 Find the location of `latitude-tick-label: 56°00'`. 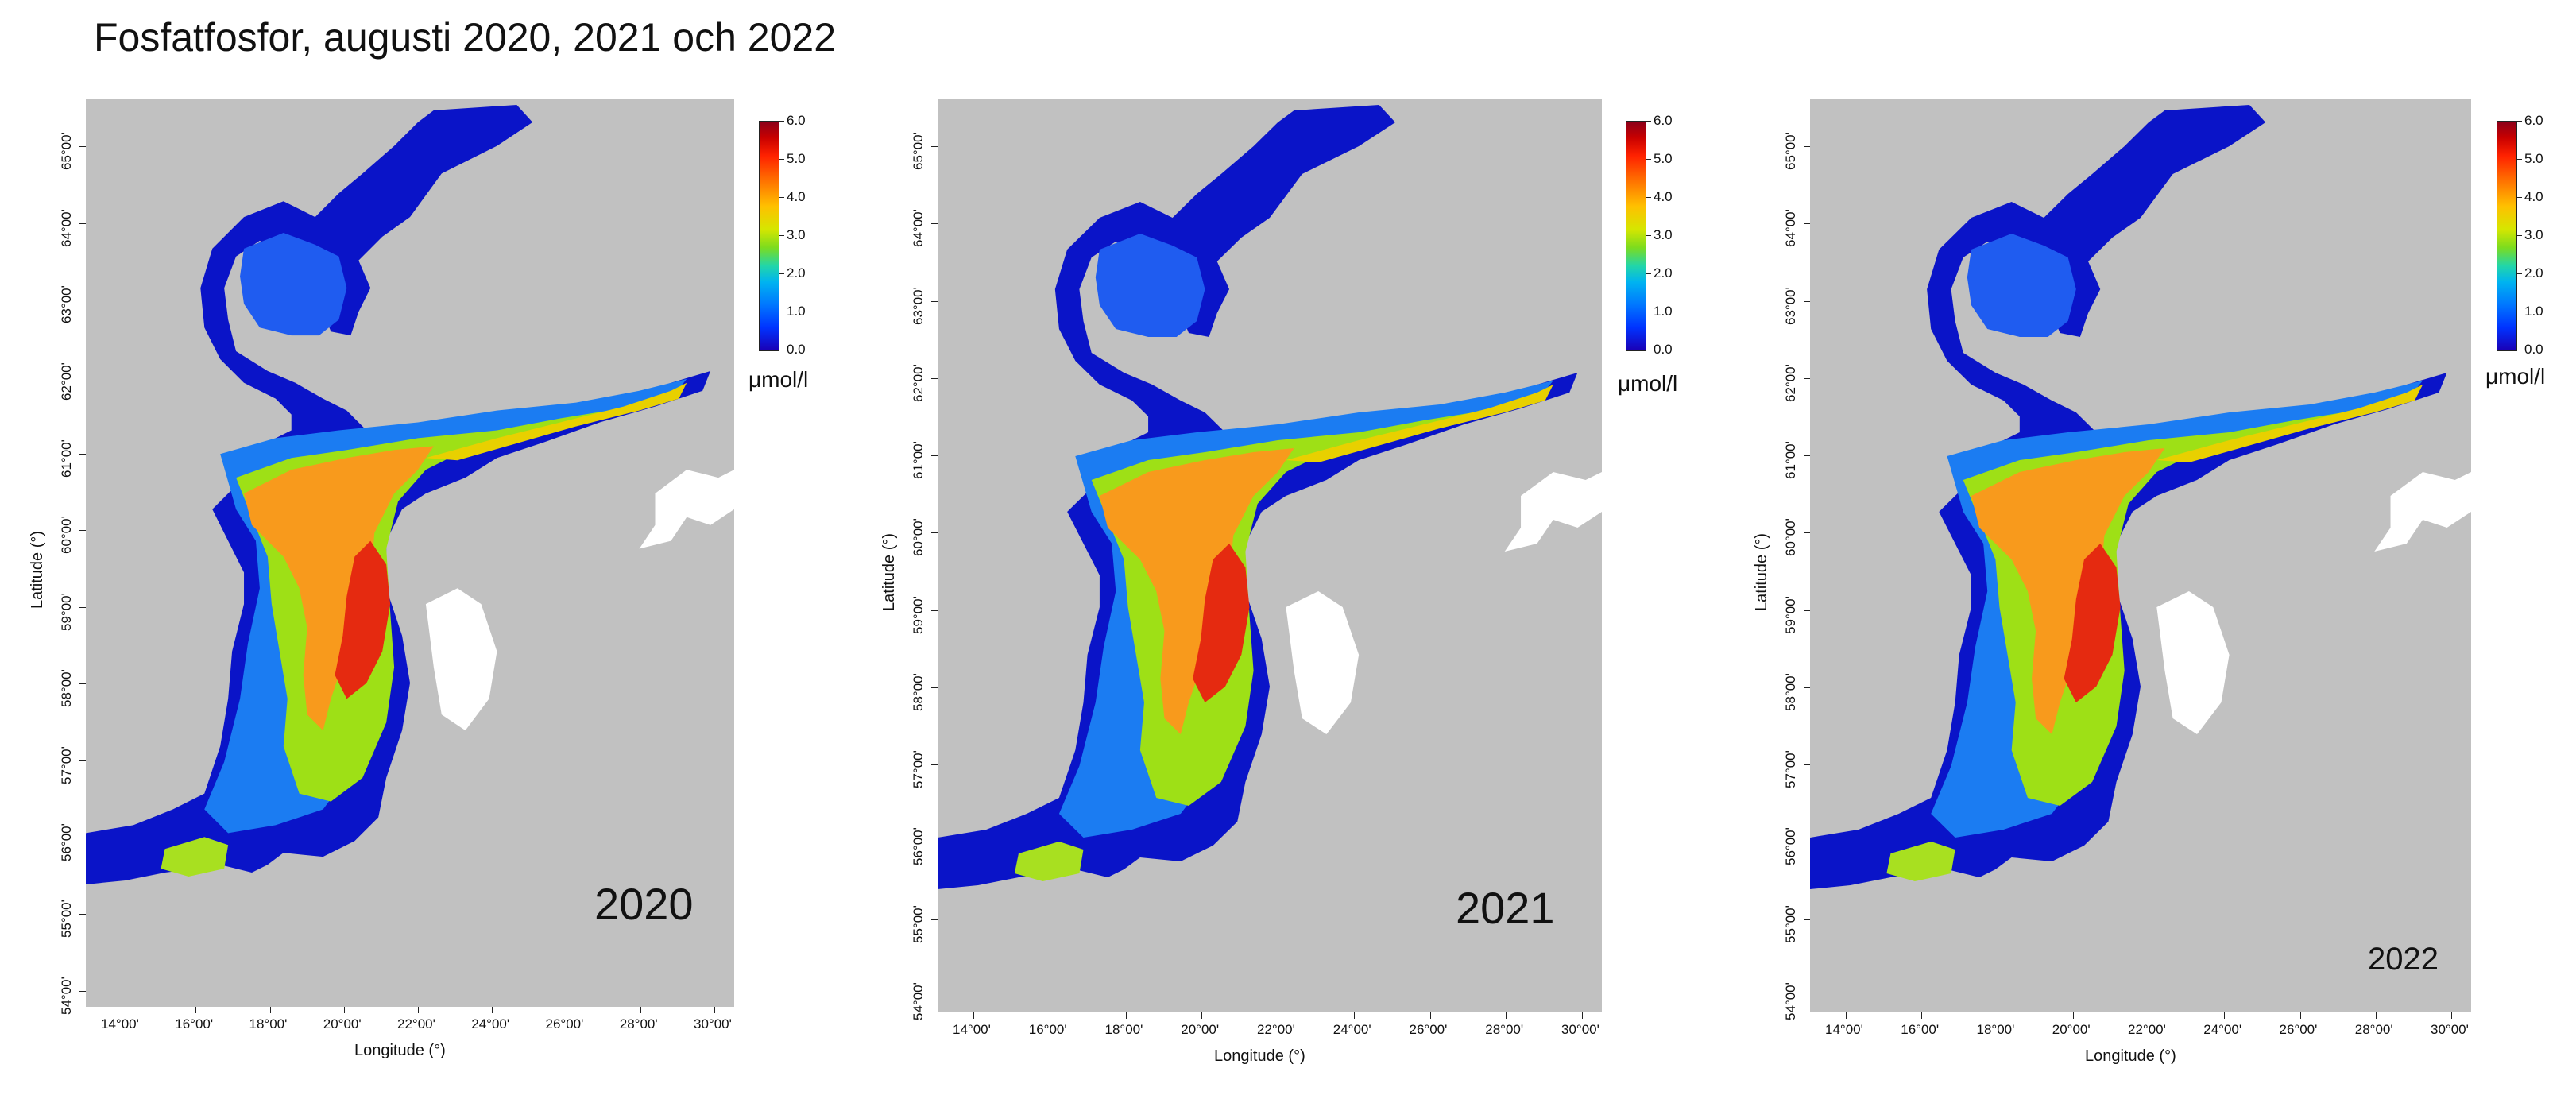

latitude-tick-label: 56°00' is located at coordinates (1790, 847).